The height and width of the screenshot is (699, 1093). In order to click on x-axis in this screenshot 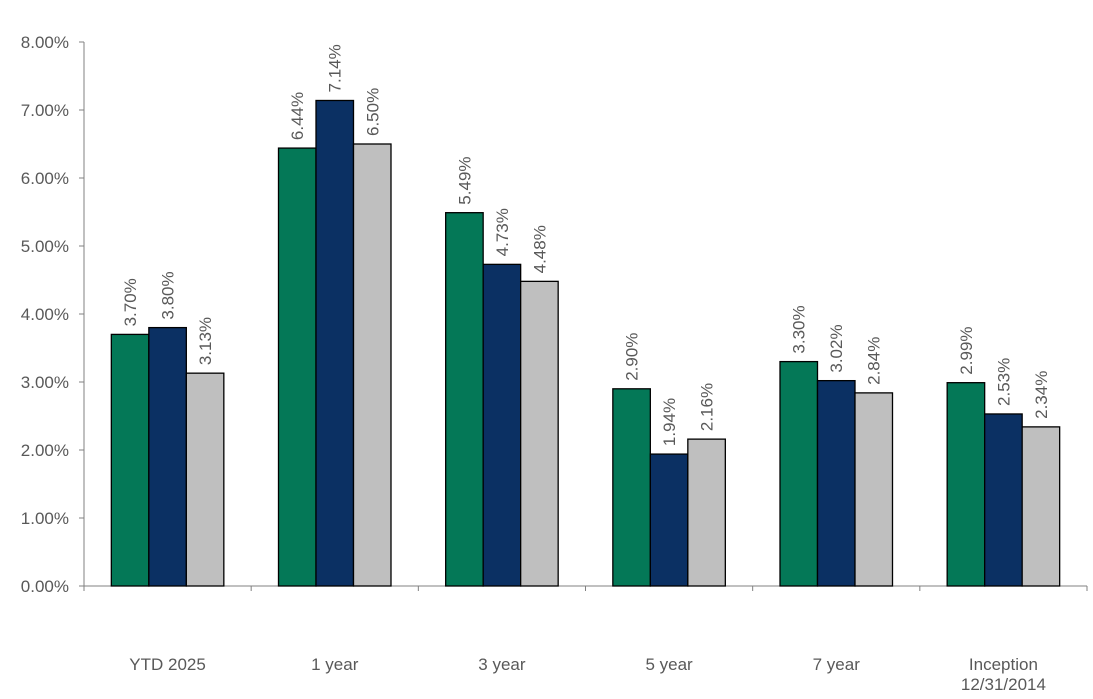, I will do `click(585, 588)`.